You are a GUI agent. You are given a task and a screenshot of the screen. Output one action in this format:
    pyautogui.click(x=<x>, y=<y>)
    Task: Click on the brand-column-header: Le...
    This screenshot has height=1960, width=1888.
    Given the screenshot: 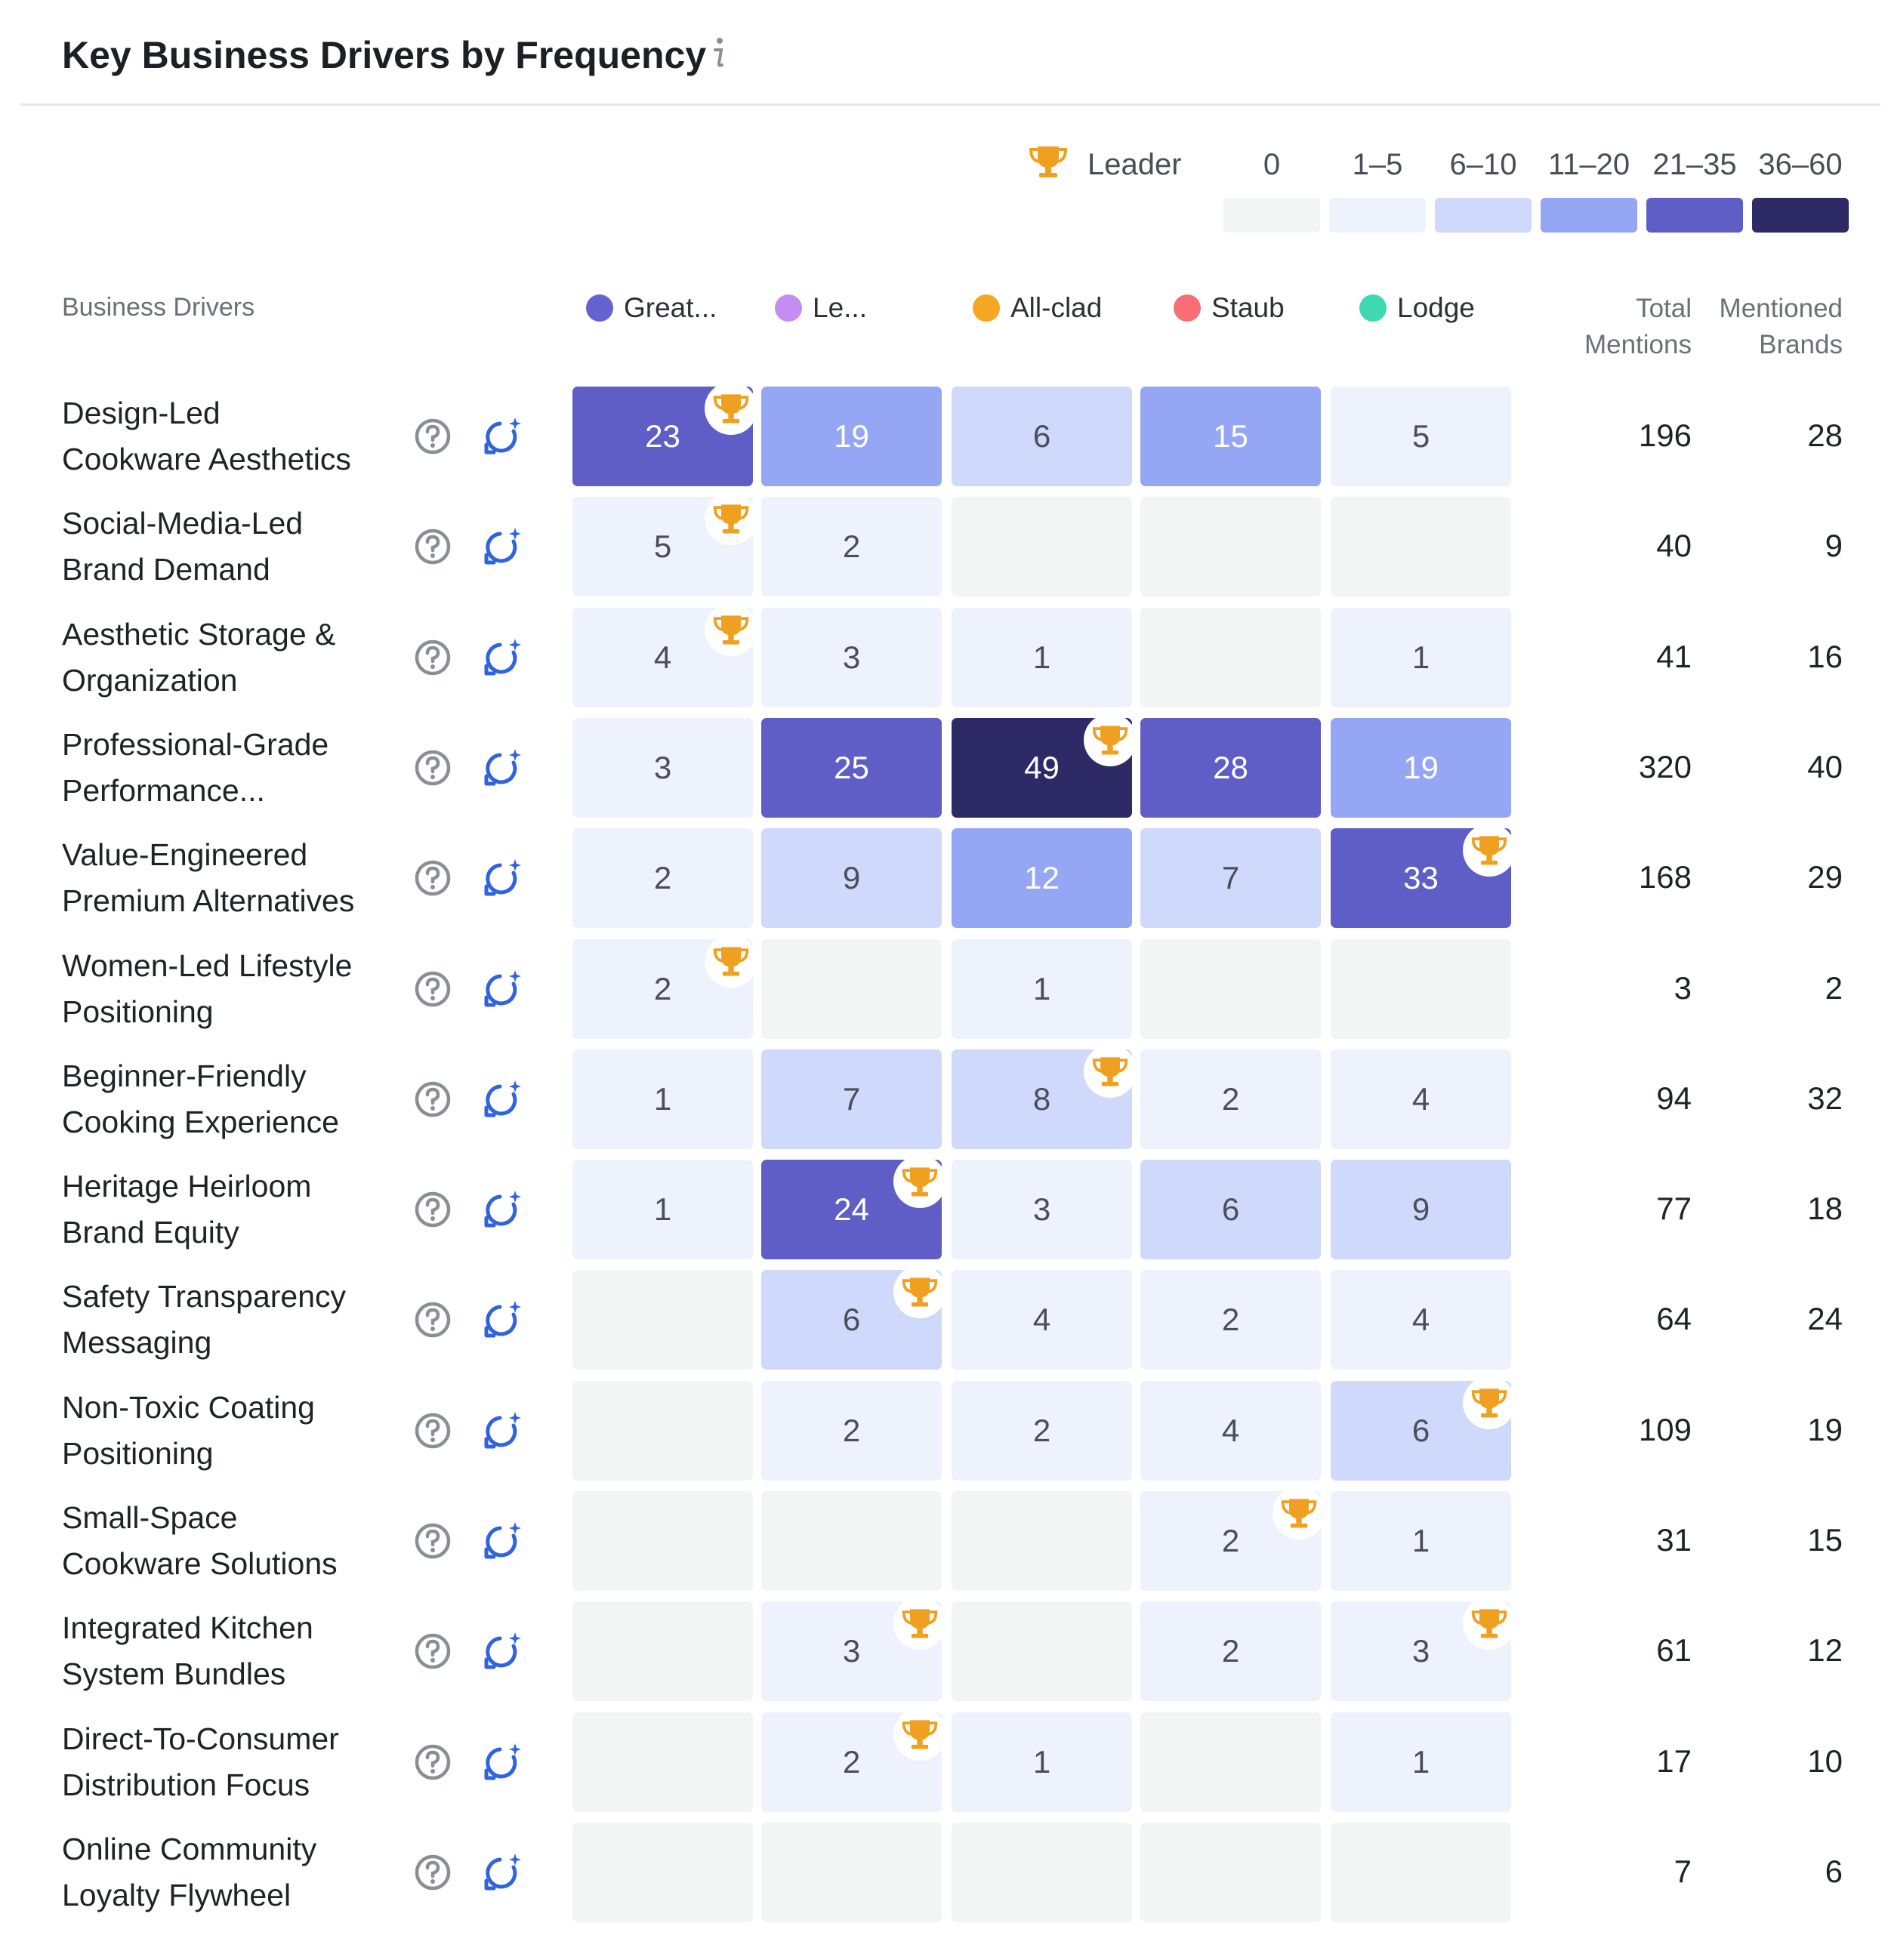 What is the action you would take?
    pyautogui.click(x=821, y=308)
    